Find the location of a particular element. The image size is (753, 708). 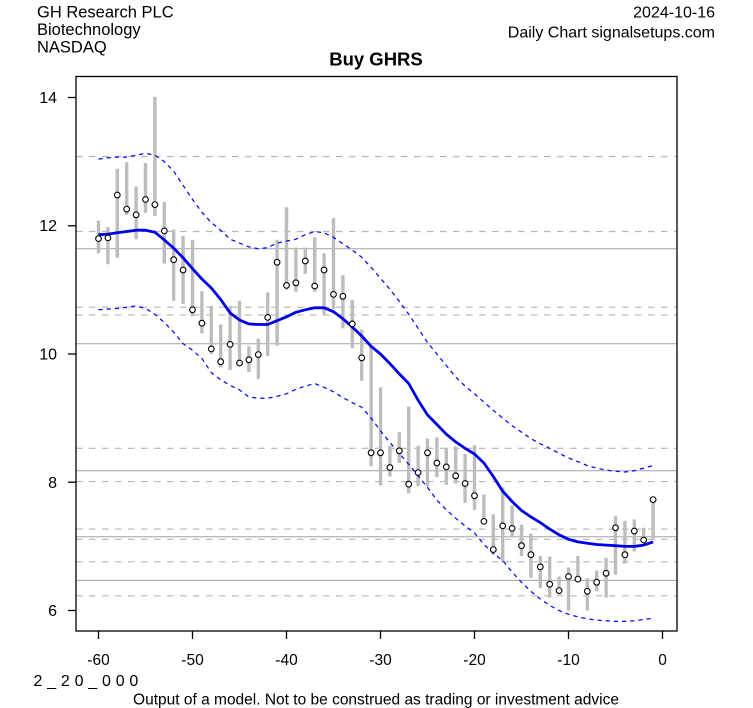

svg-text: -30 is located at coordinates (380, 660).